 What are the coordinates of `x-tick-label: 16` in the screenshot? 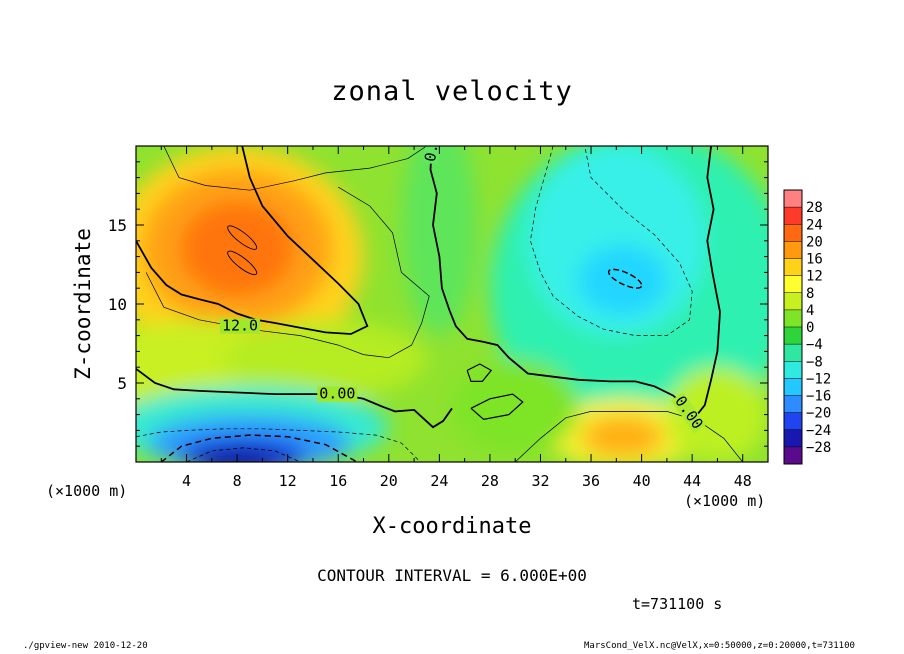 It's located at (338, 481).